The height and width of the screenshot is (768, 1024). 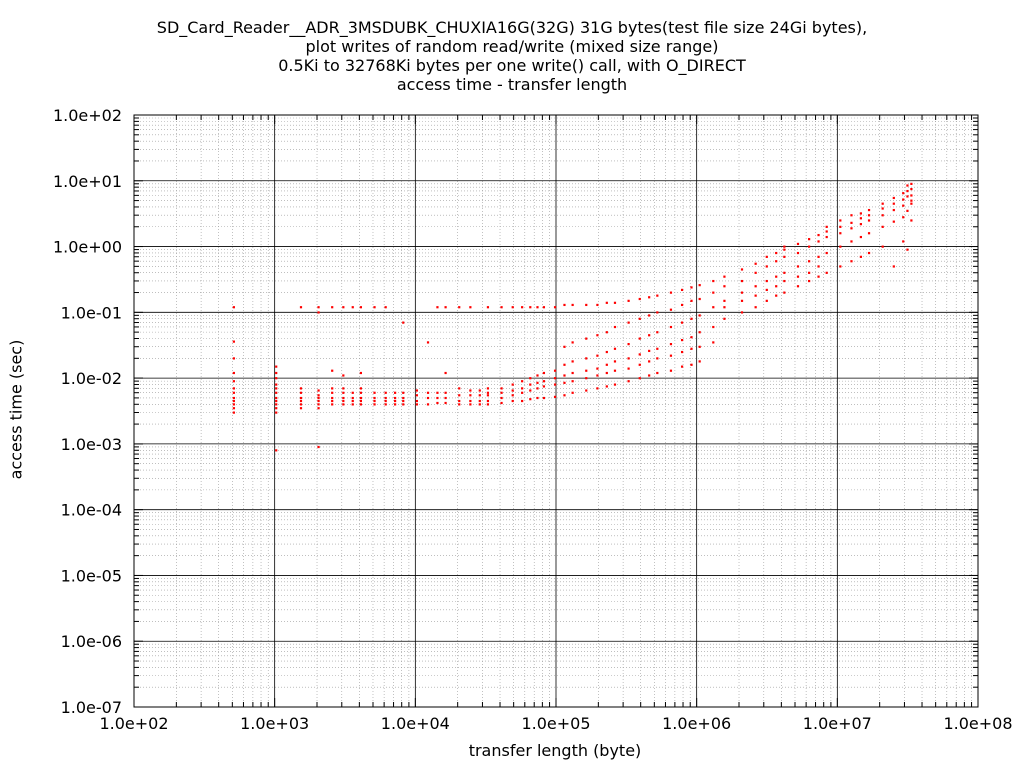 What do you see at coordinates (91, 641) in the screenshot?
I see `y-tick-label: 1.0e-06` at bounding box center [91, 641].